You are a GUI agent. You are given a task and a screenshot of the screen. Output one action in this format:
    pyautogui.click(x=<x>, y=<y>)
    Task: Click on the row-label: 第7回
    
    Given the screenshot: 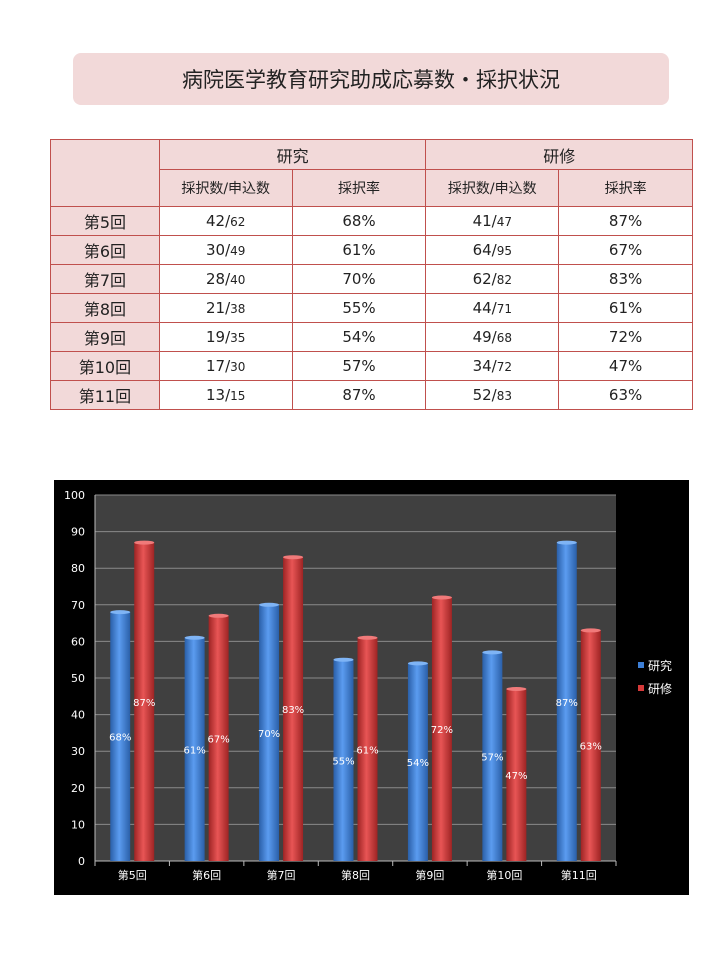 What is the action you would take?
    pyautogui.click(x=105, y=279)
    